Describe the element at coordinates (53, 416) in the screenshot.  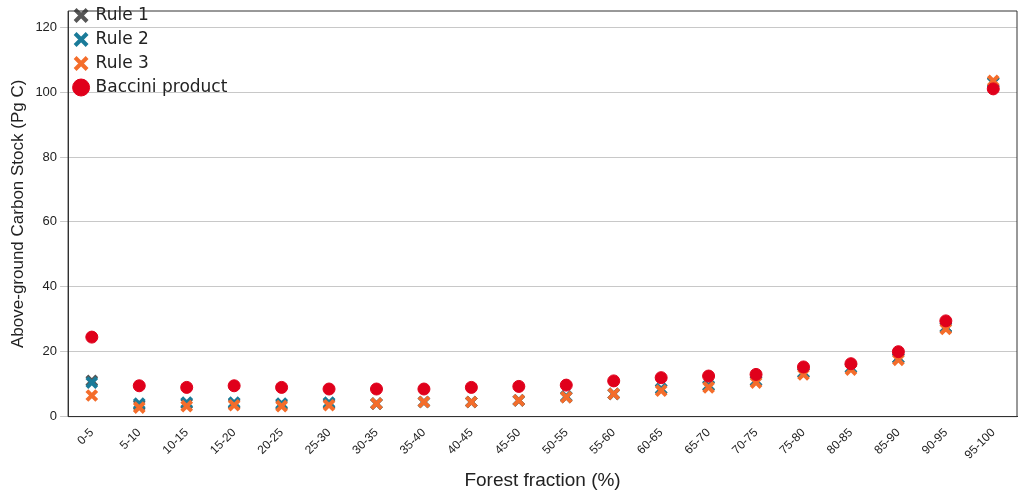
I see `y-tick-label: 0` at that location.